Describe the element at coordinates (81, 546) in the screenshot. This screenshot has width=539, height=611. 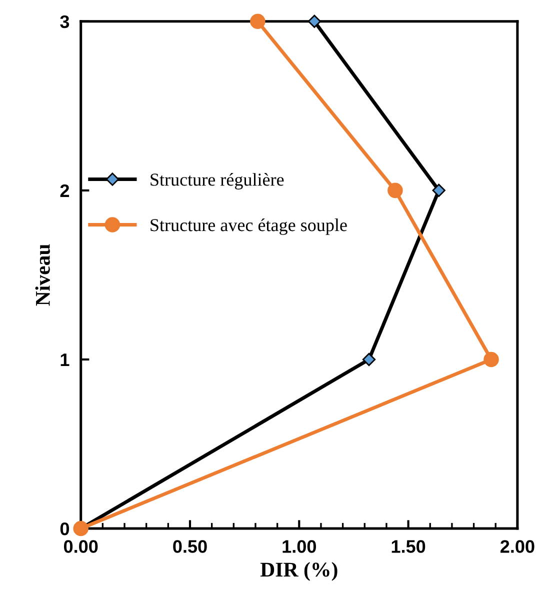
I see `x-tick-label: 0.00` at that location.